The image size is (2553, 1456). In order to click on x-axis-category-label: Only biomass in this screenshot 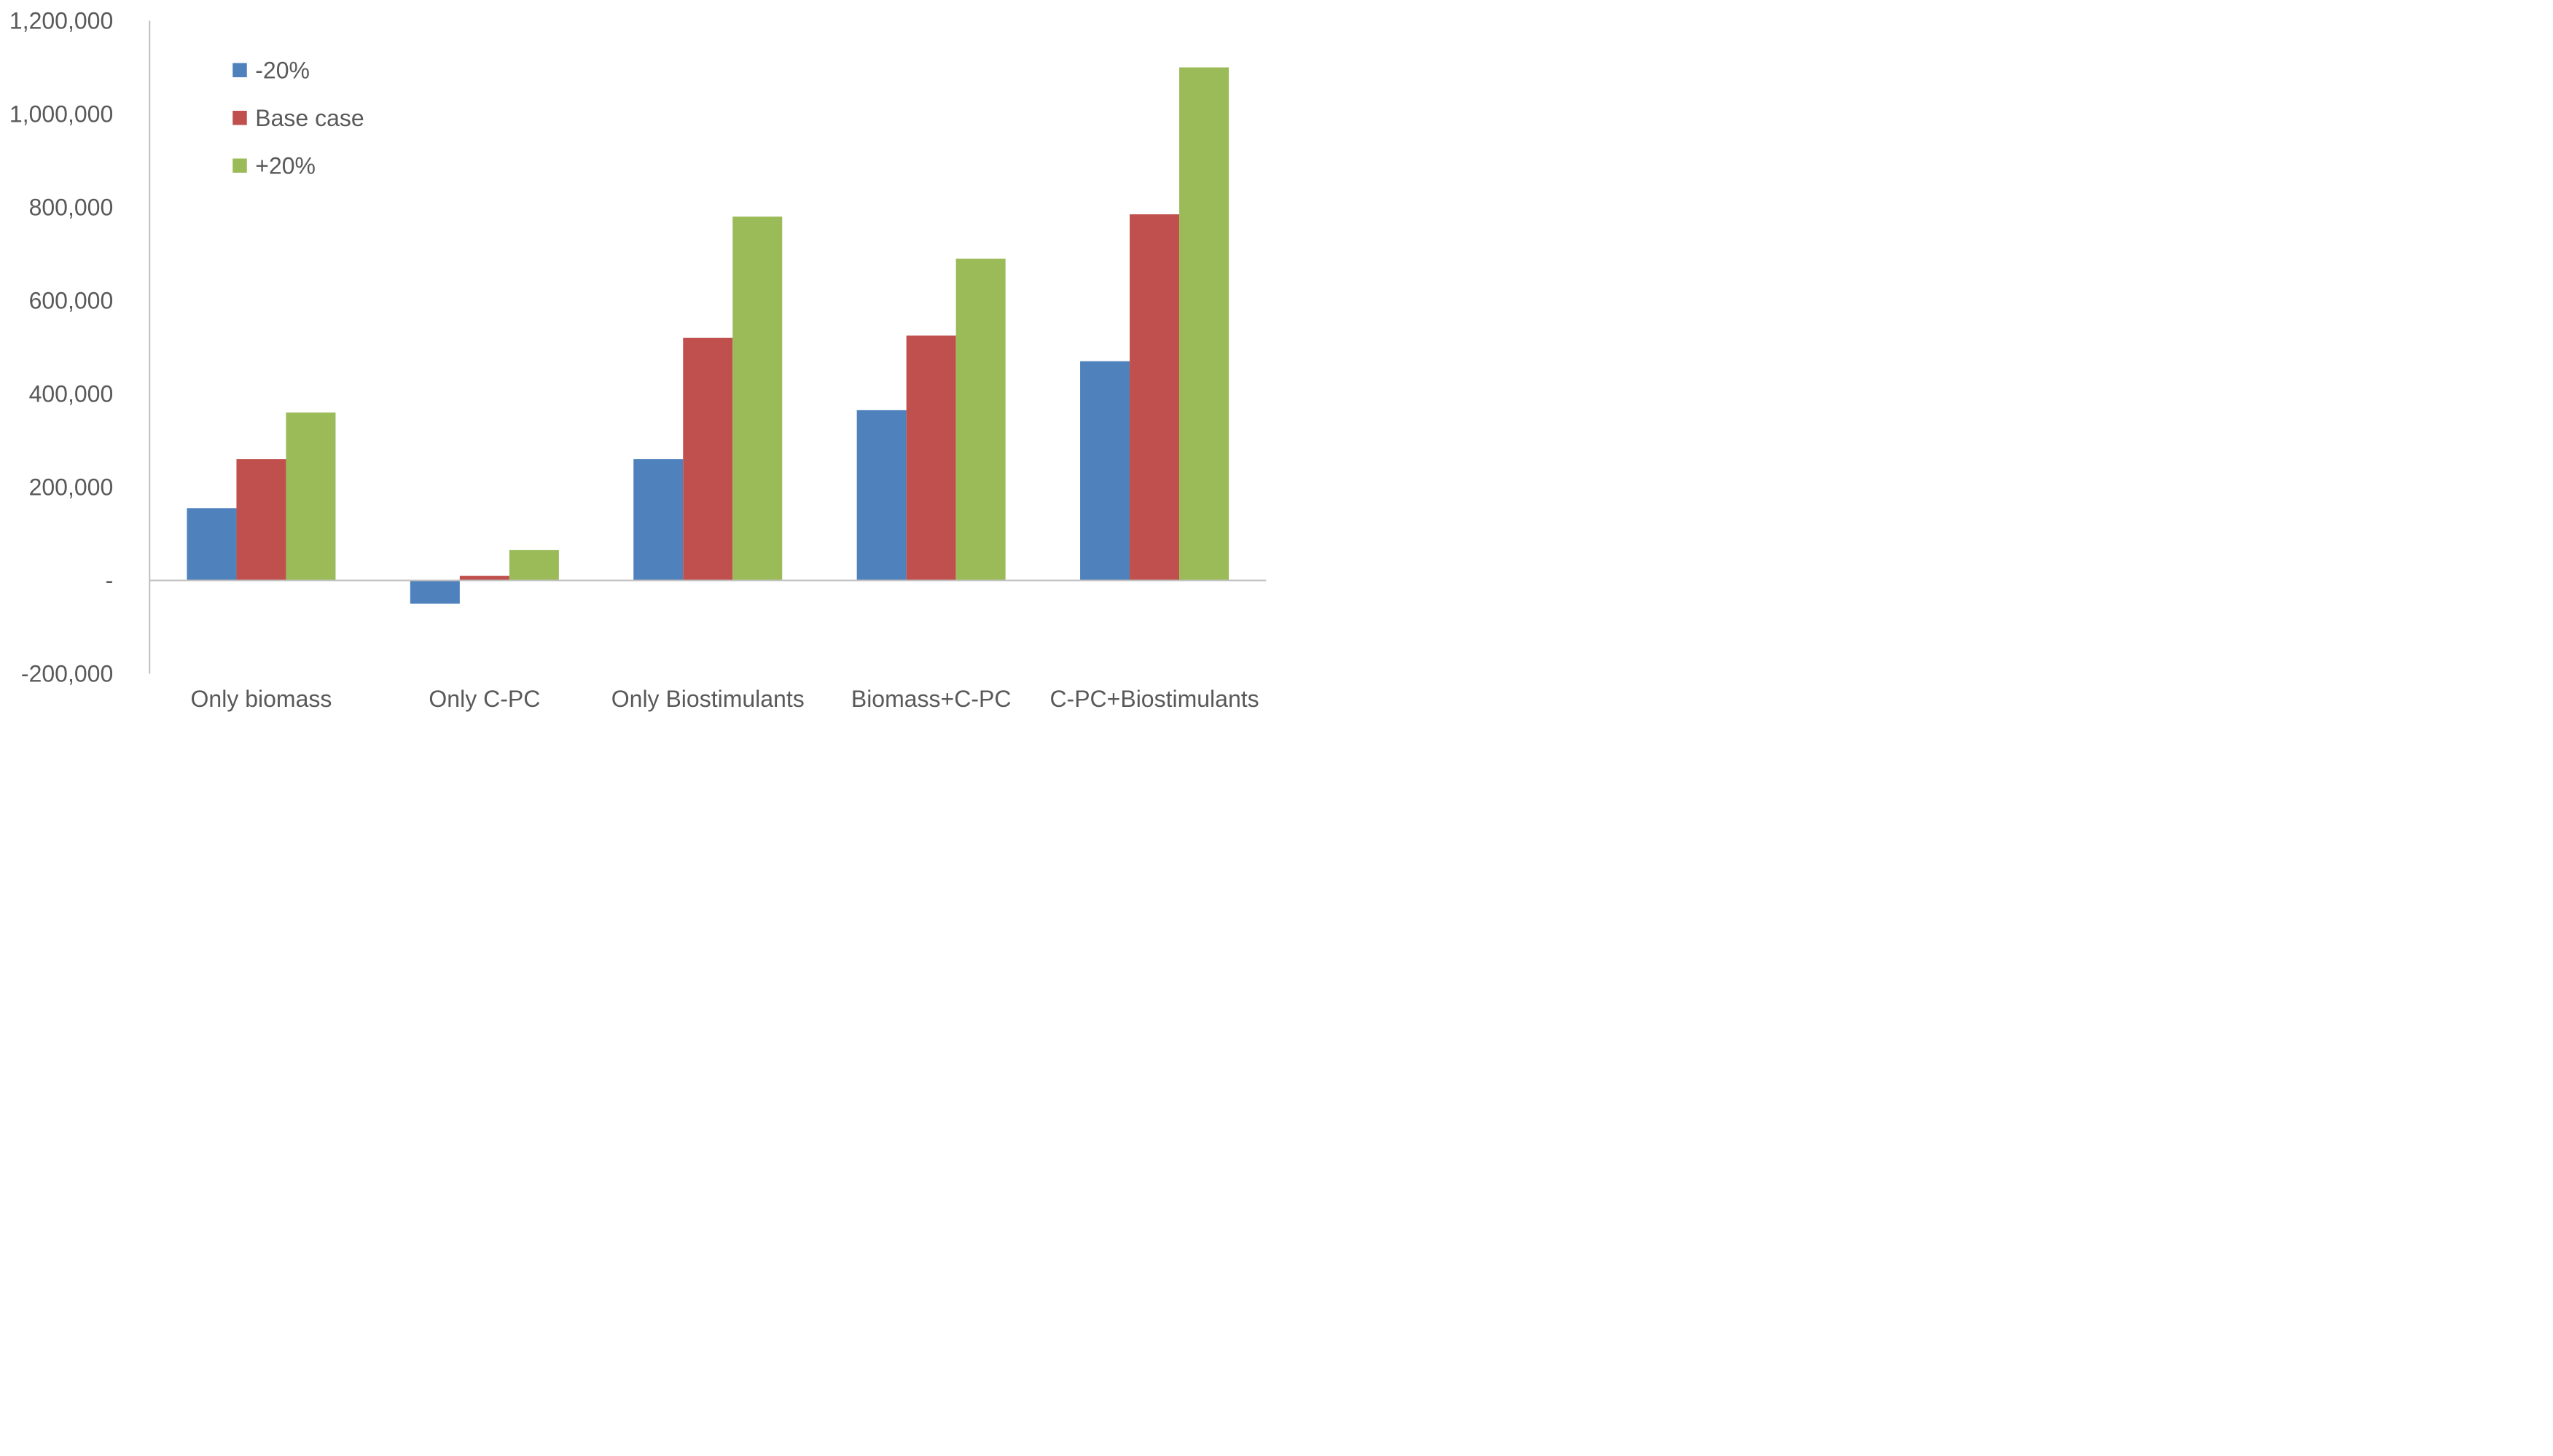, I will do `click(261, 699)`.